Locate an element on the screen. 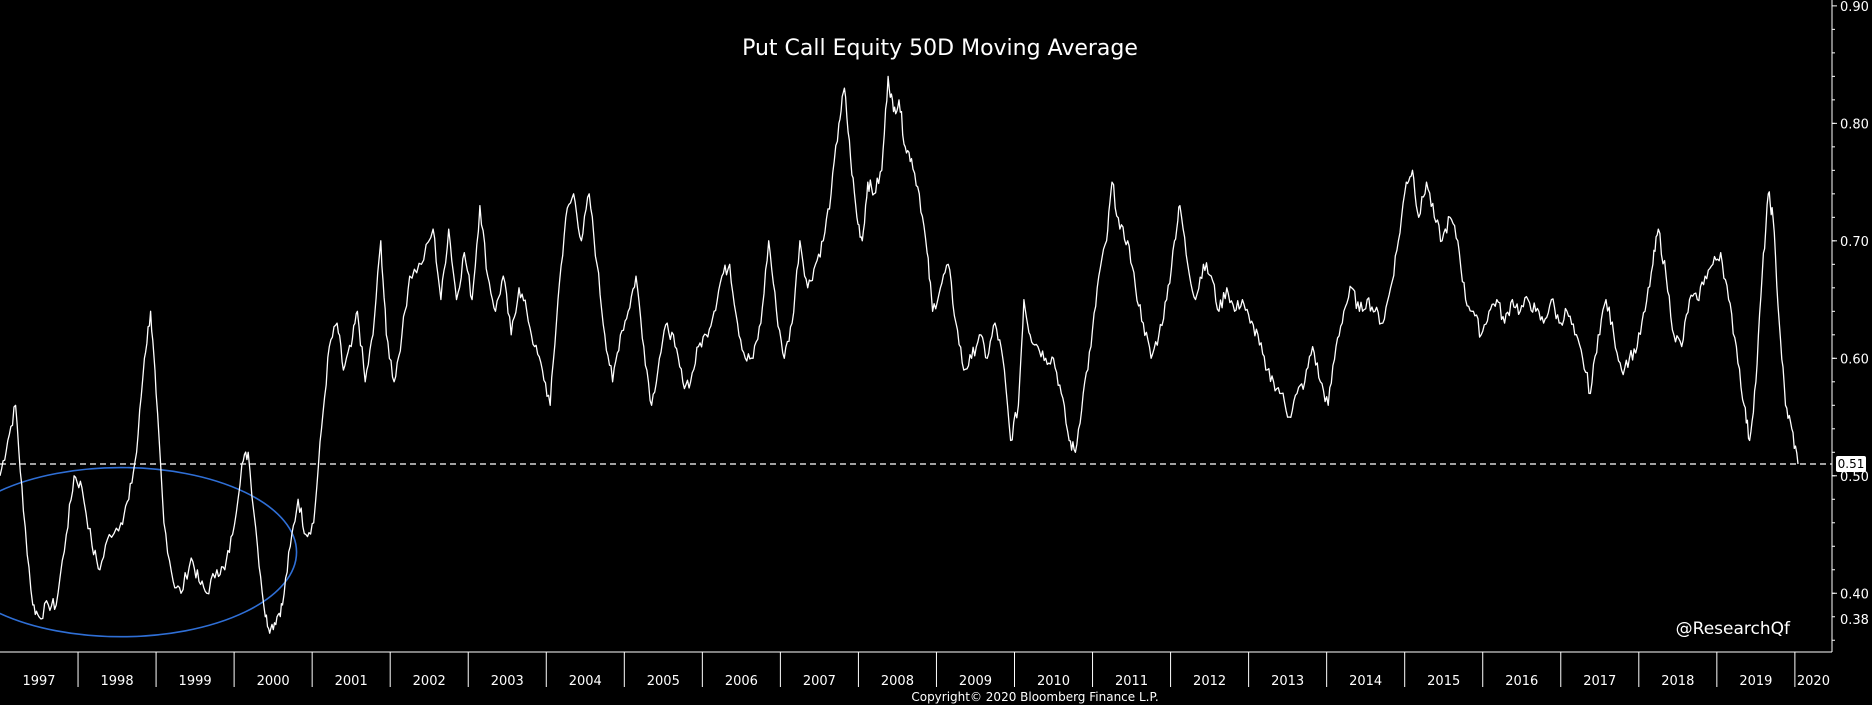 The image size is (1872, 705). x-tick-label: 1997 is located at coordinates (38, 681).